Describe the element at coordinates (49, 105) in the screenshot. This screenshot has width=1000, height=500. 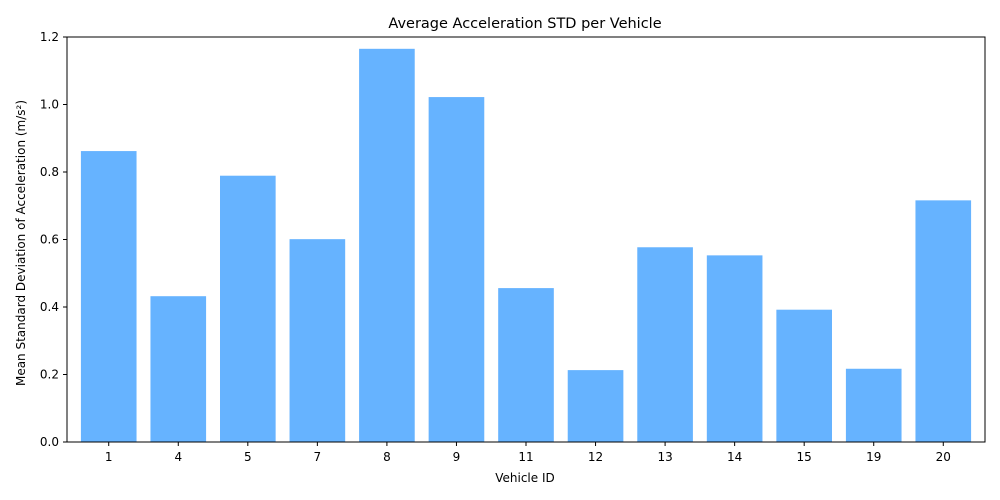
I see `y-tick-label: 1.0` at that location.